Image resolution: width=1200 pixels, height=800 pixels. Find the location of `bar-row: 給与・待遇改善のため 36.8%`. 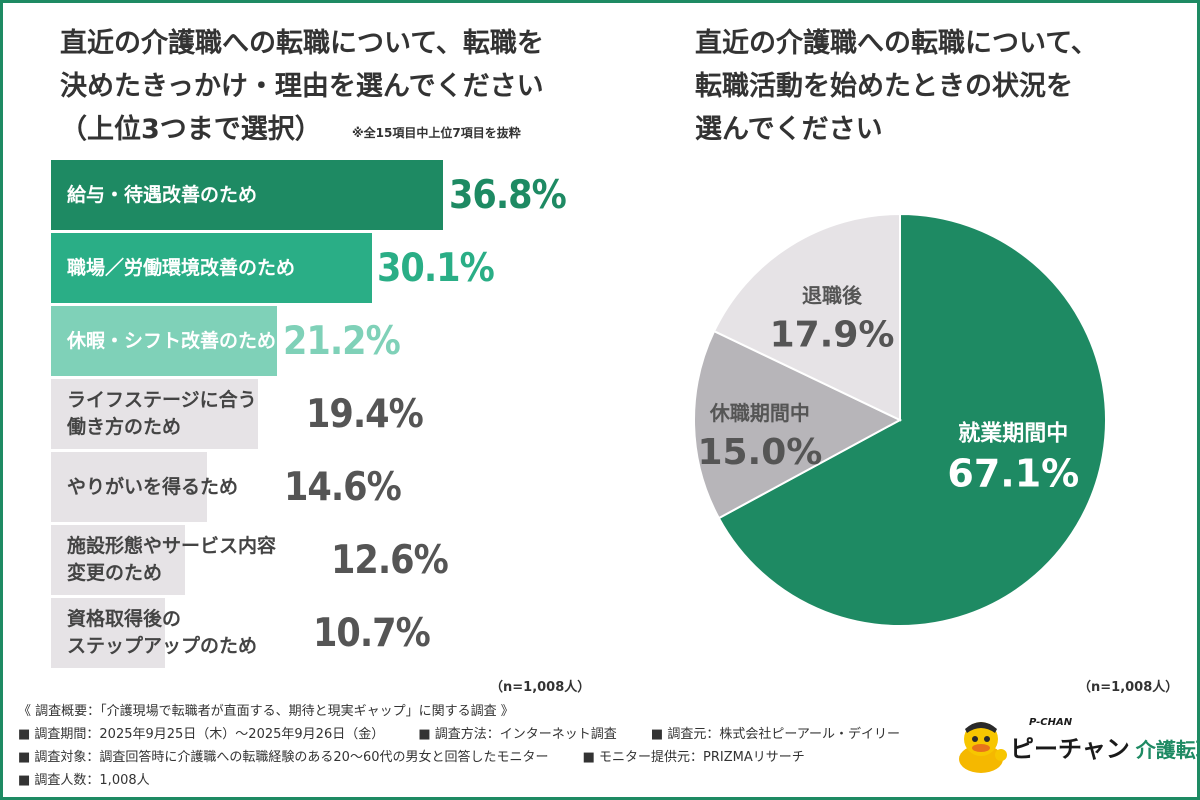

bar-row: 給与・待遇改善のため 36.8% is located at coordinates (331, 195).